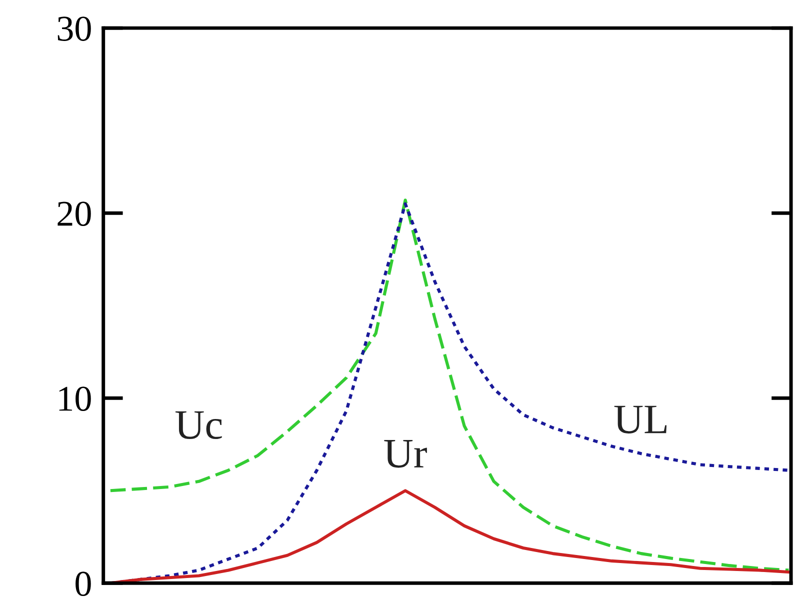 The image size is (795, 610). Describe the element at coordinates (74, 214) in the screenshot. I see `y-tick-label: 20` at that location.